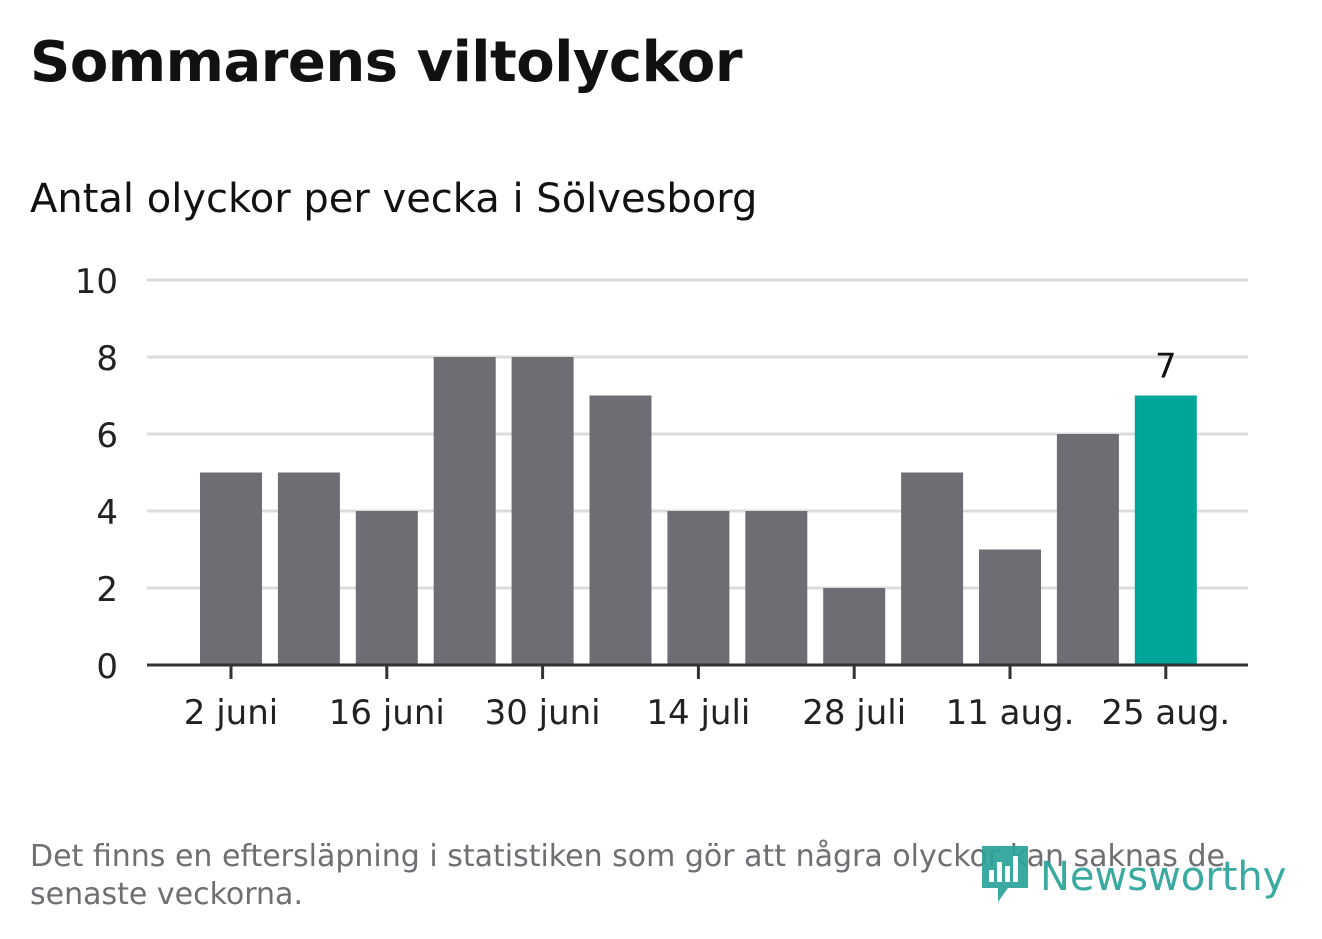 The width and height of the screenshot is (1322, 939). I want to click on data-label: 7, so click(1166, 367).